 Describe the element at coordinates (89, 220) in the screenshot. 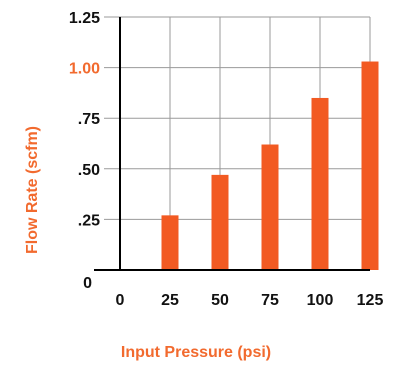

I see `y-tick-label: .25` at that location.